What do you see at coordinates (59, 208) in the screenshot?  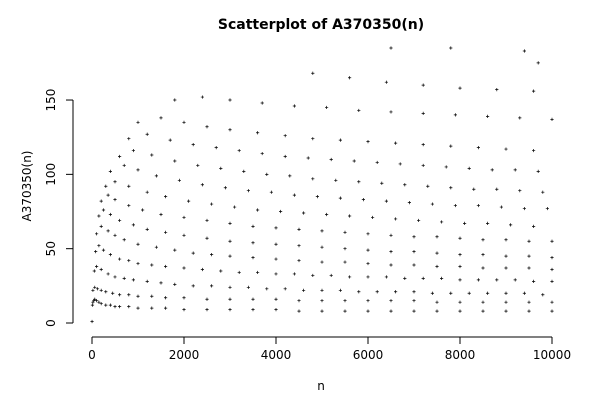 I see `y-axis: 0 50 100 150` at bounding box center [59, 208].